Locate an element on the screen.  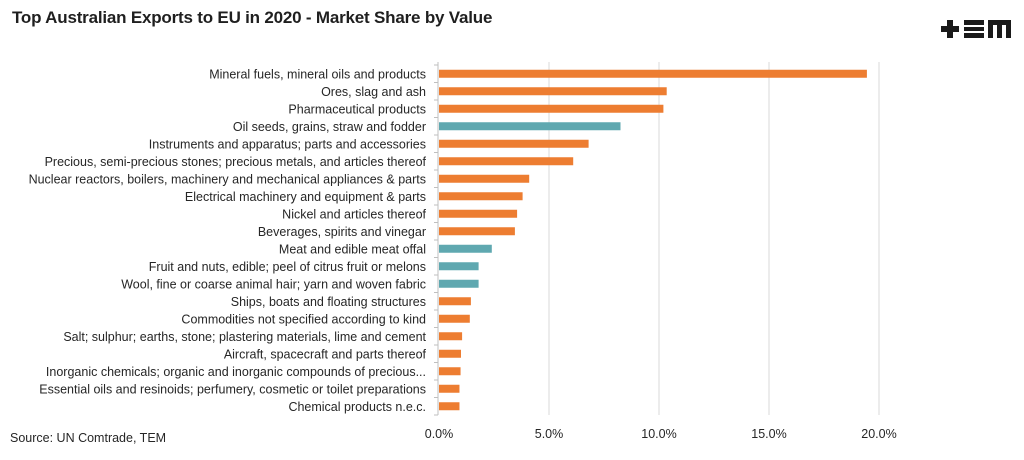
tem-logo-icon is located at coordinates (976, 29).